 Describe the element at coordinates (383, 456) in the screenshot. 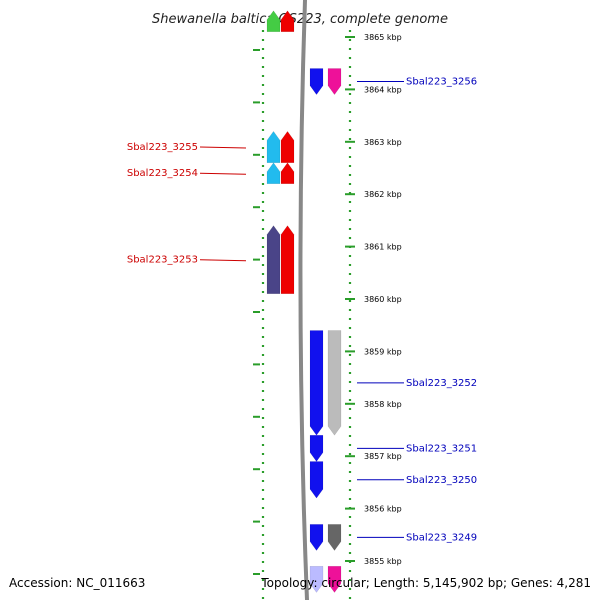

I see `scale-tick-label: 3857 kbp` at that location.